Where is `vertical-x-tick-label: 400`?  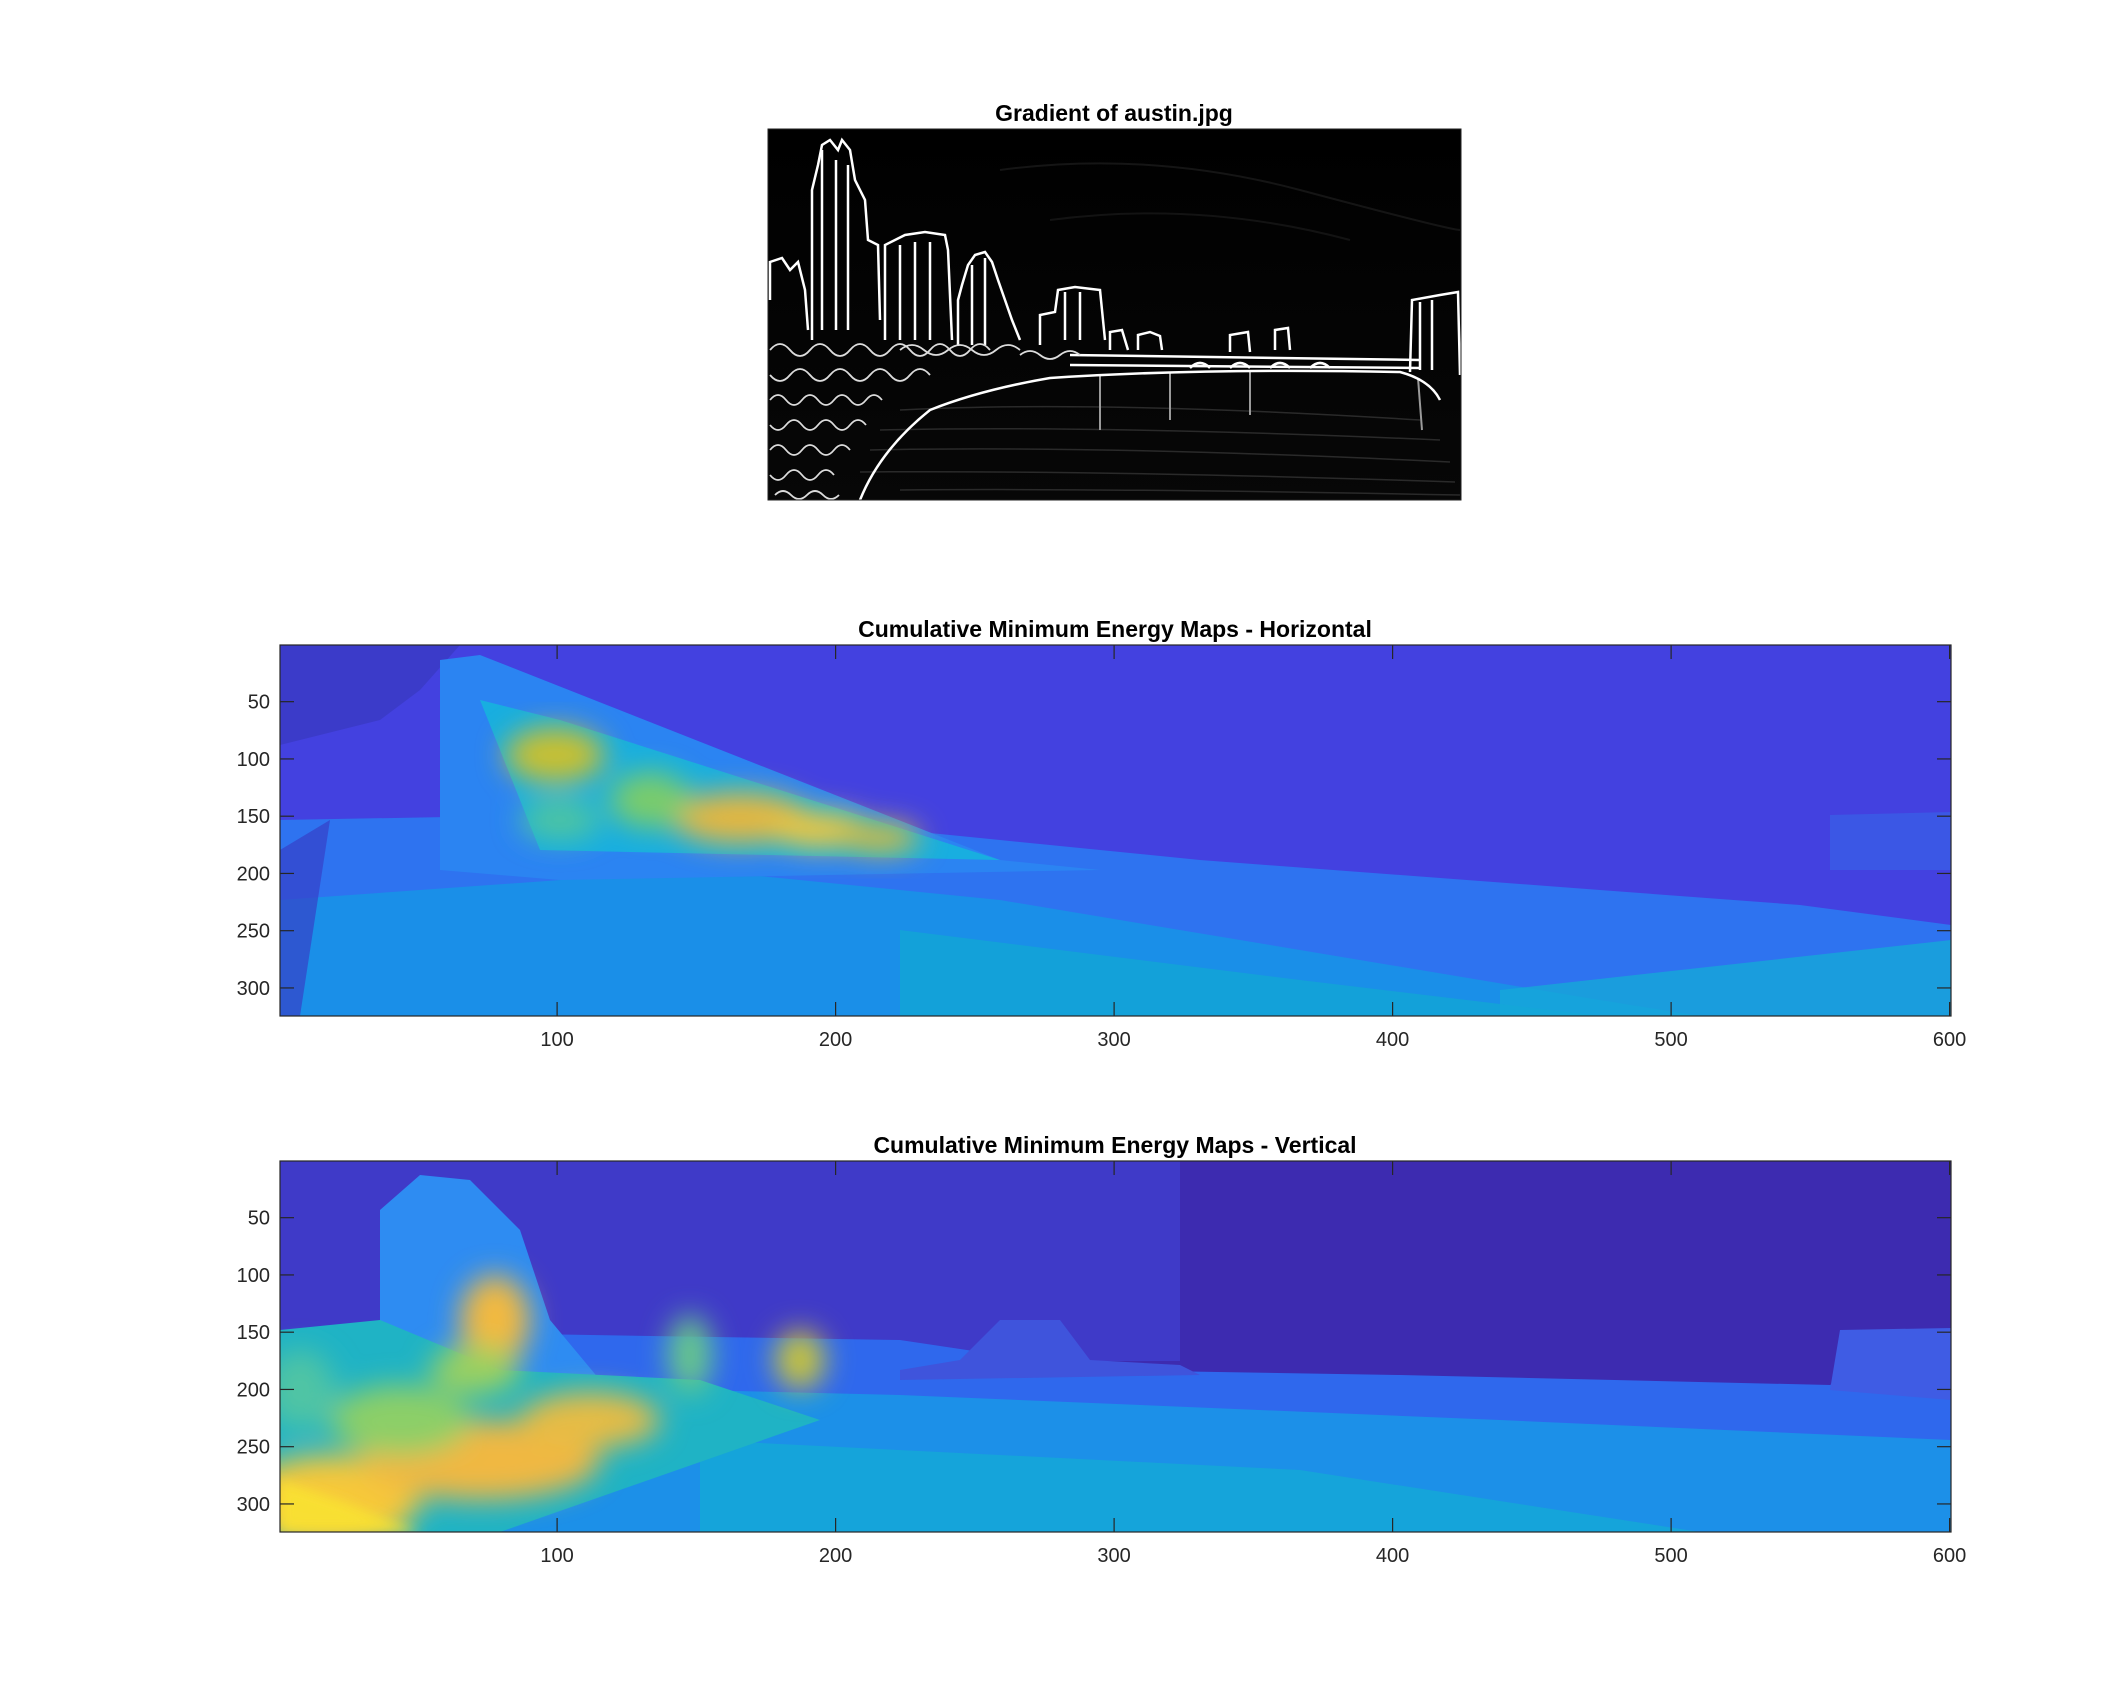 vertical-x-tick-label: 400 is located at coordinates (1392, 1556).